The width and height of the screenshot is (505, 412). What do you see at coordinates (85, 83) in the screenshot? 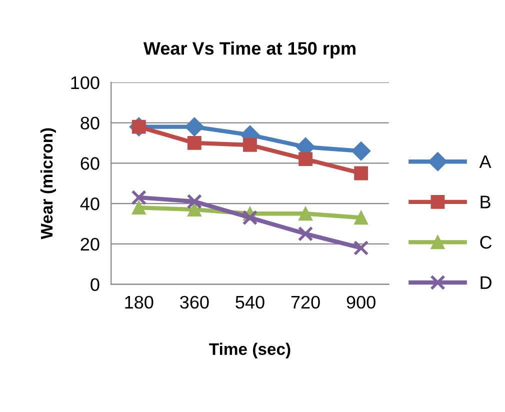
I see `y-tick-label: 100` at bounding box center [85, 83].